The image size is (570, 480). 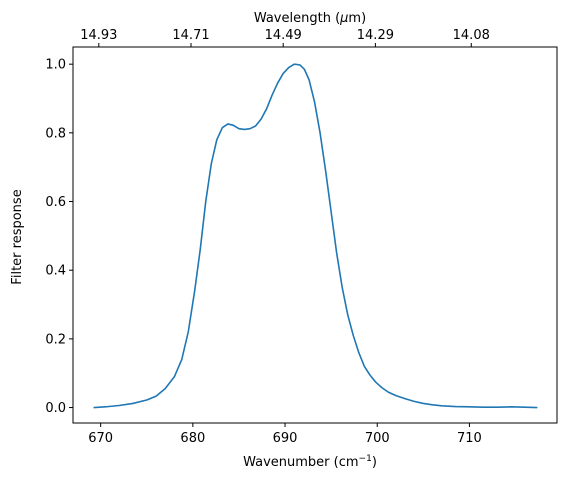 What do you see at coordinates (55, 202) in the screenshot?
I see `y-tick-label: 0.6` at bounding box center [55, 202].